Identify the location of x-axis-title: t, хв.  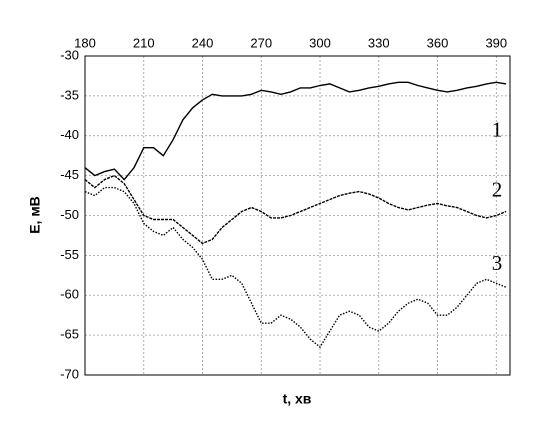
(297, 399).